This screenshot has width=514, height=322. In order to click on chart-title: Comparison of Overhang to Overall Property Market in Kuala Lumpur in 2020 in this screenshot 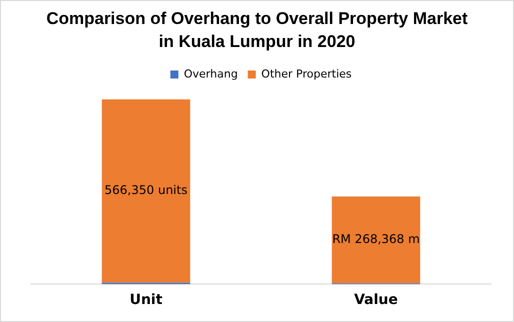, I will do `click(257, 30)`.